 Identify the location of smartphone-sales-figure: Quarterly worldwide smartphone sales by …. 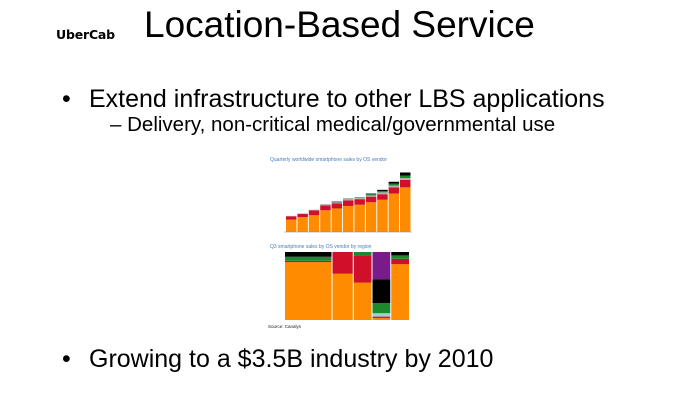
(338, 242).